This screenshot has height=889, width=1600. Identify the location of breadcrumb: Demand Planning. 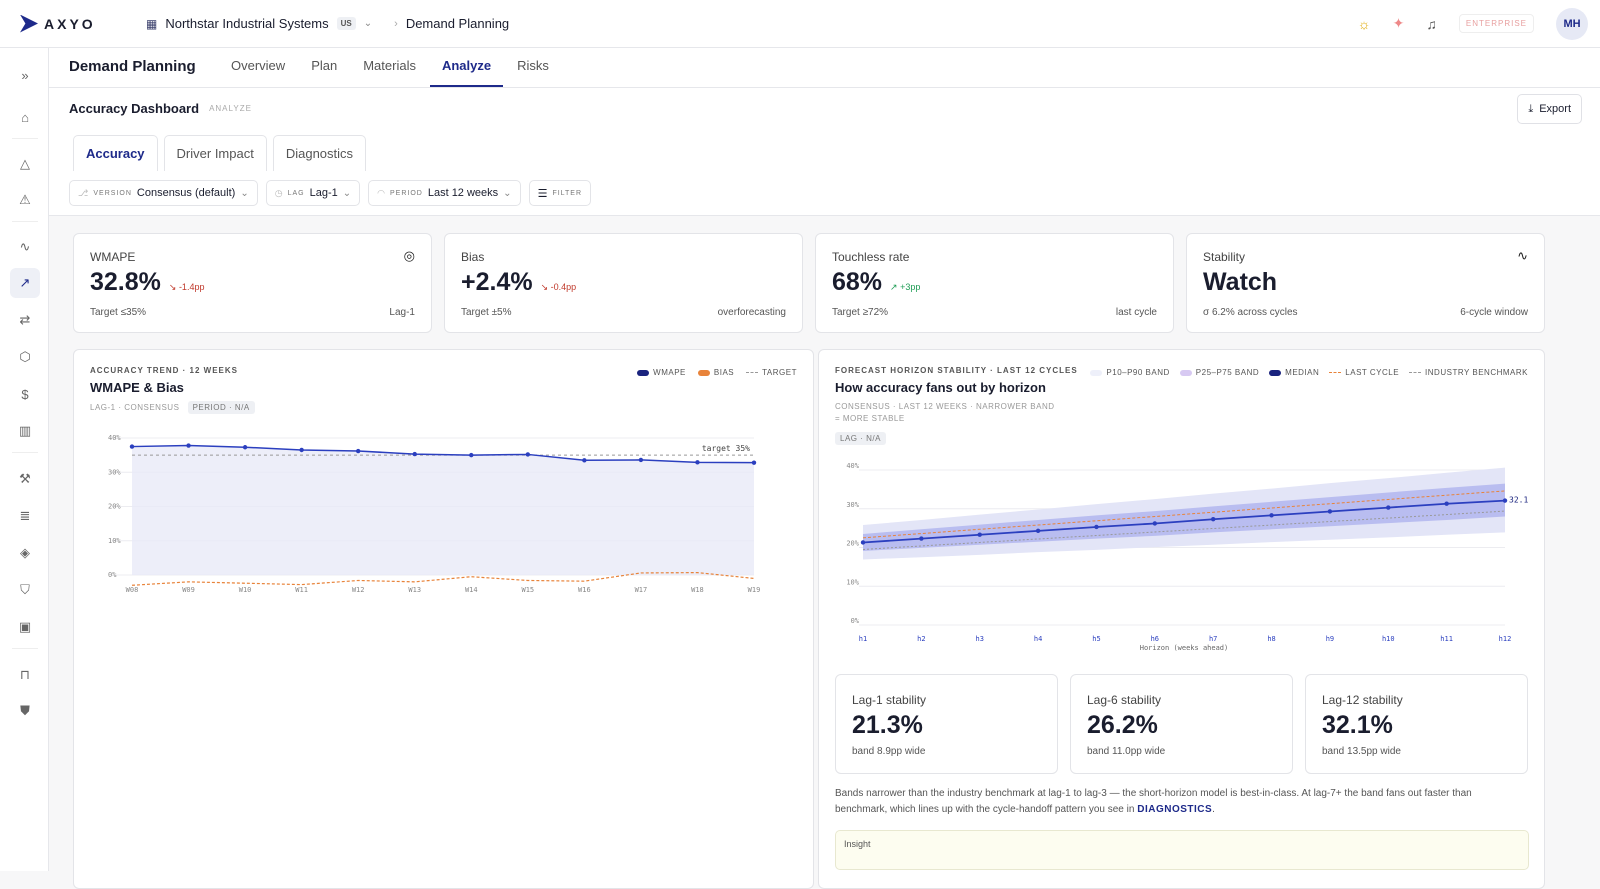
(457, 23).